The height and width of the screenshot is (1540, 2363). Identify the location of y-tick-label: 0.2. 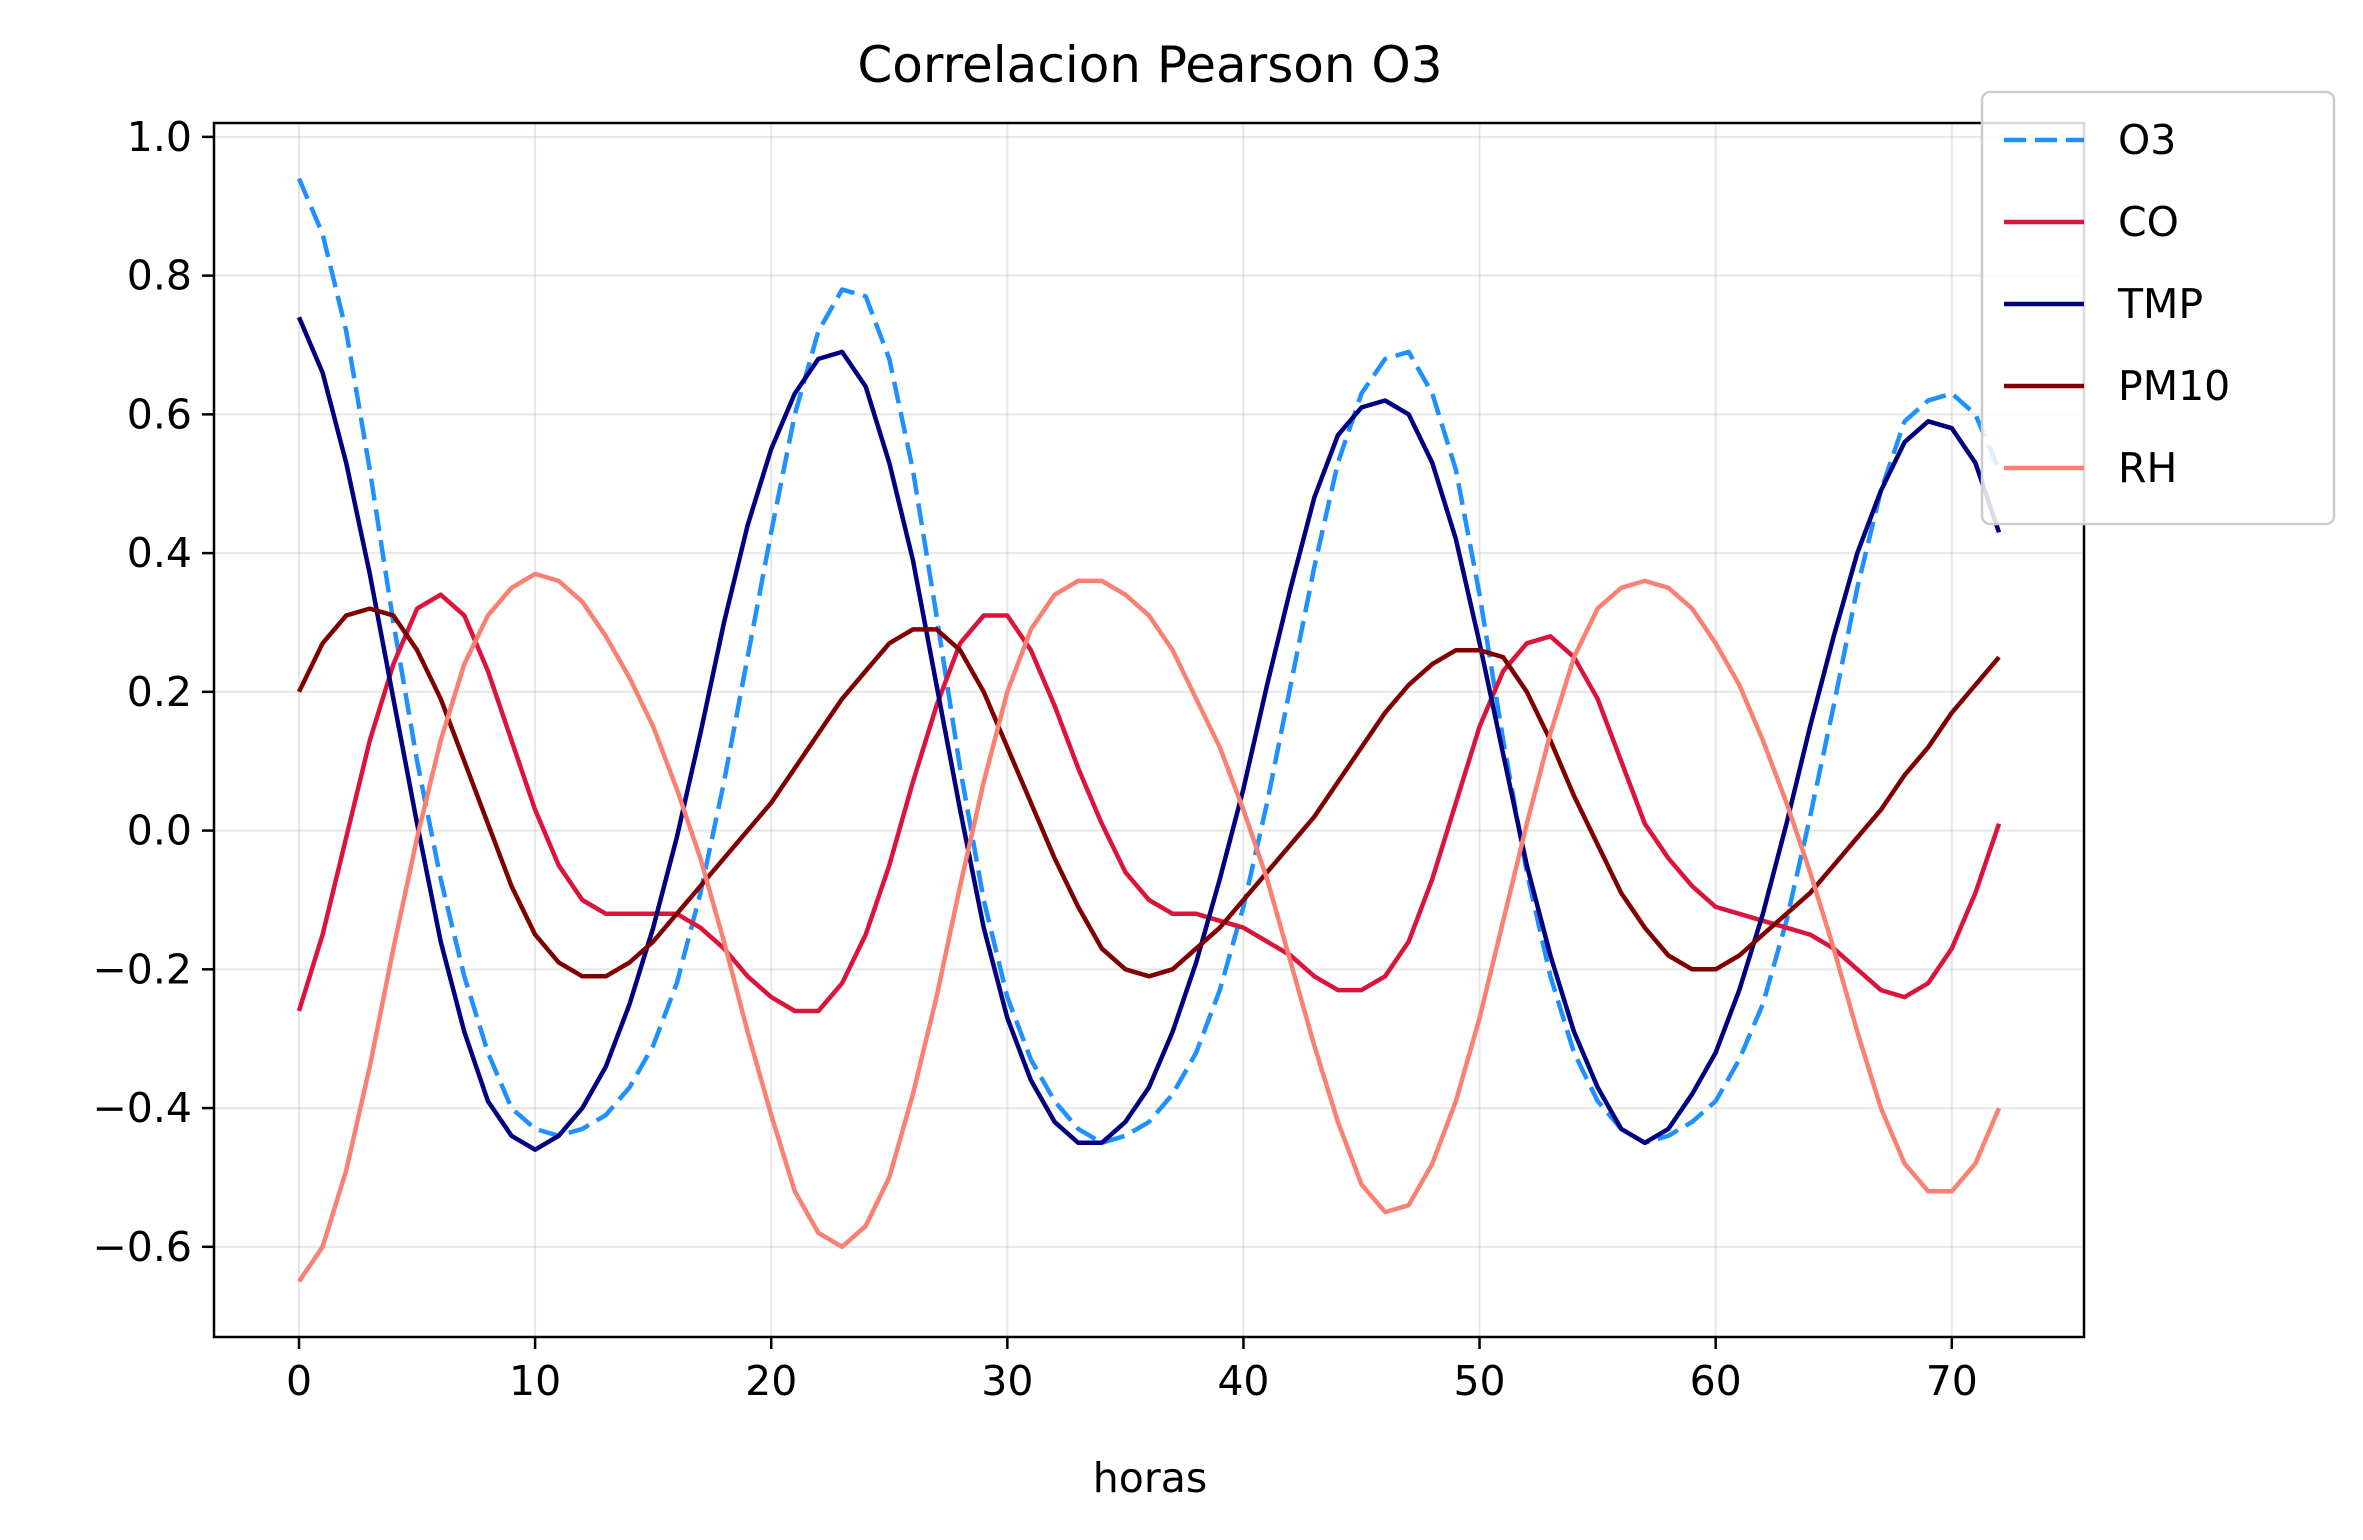
(159, 692).